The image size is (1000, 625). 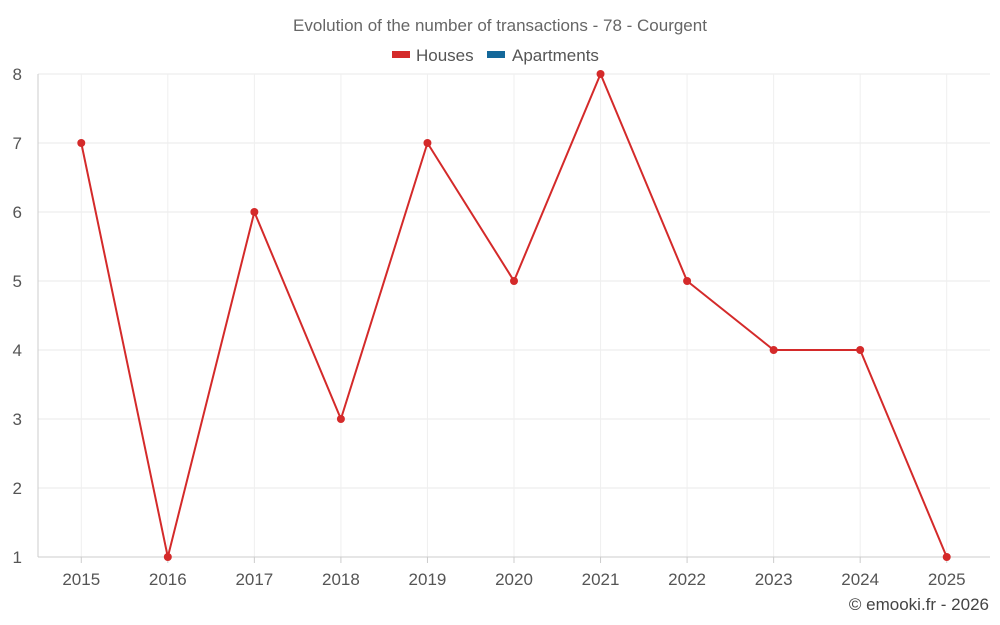 I want to click on data-point-houses-2020, so click(x=514, y=281).